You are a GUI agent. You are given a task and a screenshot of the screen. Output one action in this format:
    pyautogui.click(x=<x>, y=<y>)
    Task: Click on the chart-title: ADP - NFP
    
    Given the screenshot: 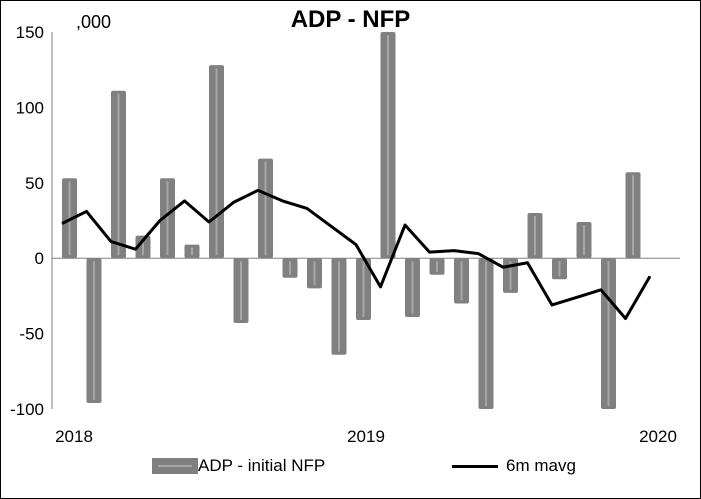 What is the action you would take?
    pyautogui.click(x=350, y=19)
    